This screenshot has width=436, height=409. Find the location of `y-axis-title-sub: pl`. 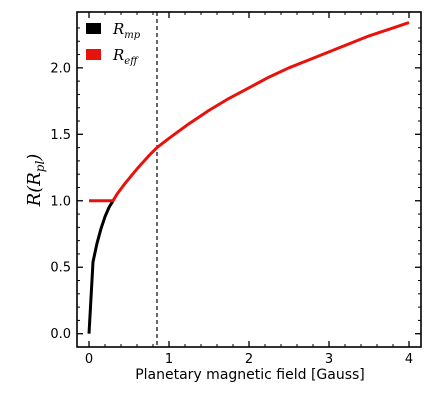

y-axis-title-sub: pl is located at coordinates (40, 167).